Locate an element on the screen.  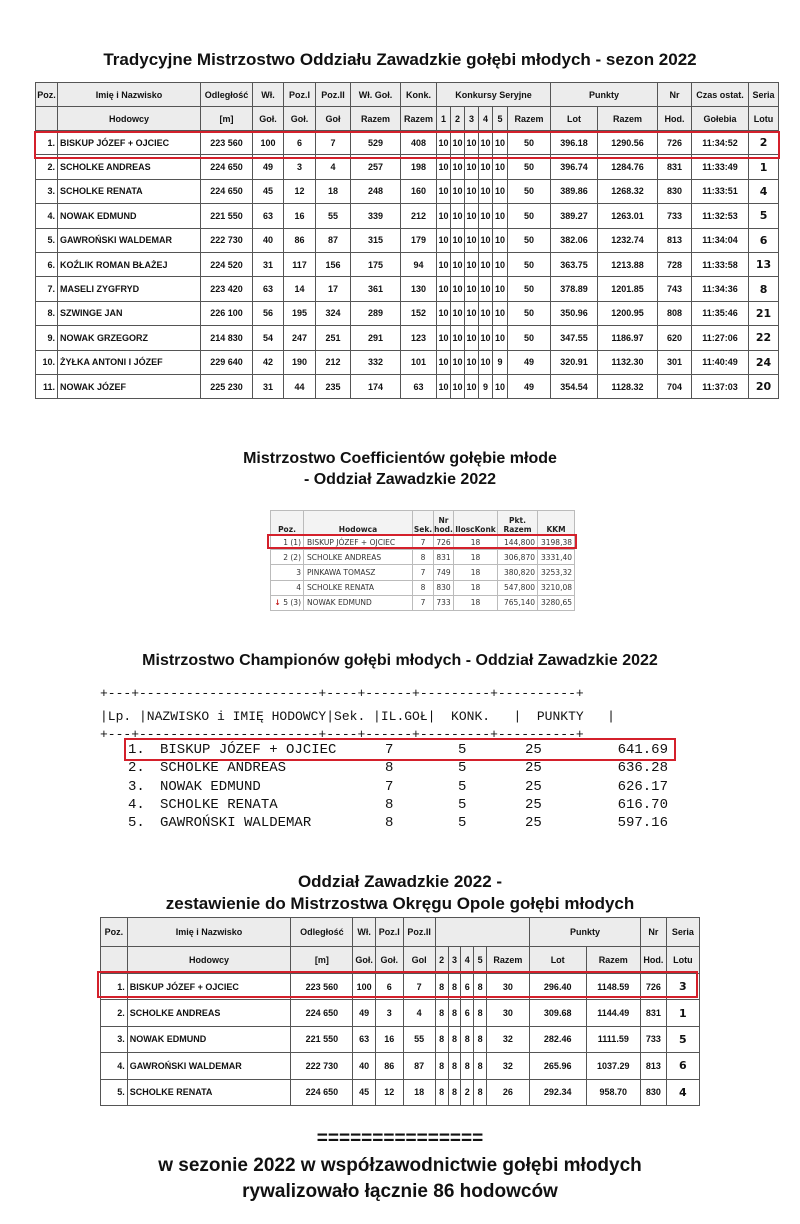
table-cell: 123 is located at coordinates (418, 338).